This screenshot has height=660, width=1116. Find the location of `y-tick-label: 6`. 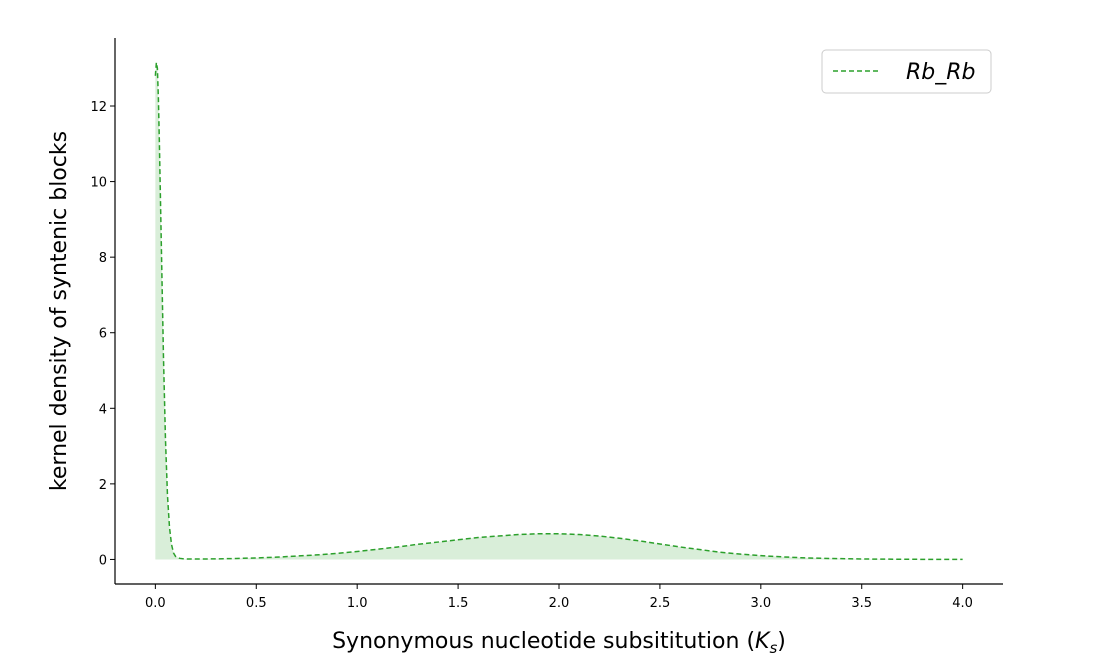

y-tick-label: 6 is located at coordinates (103, 334).